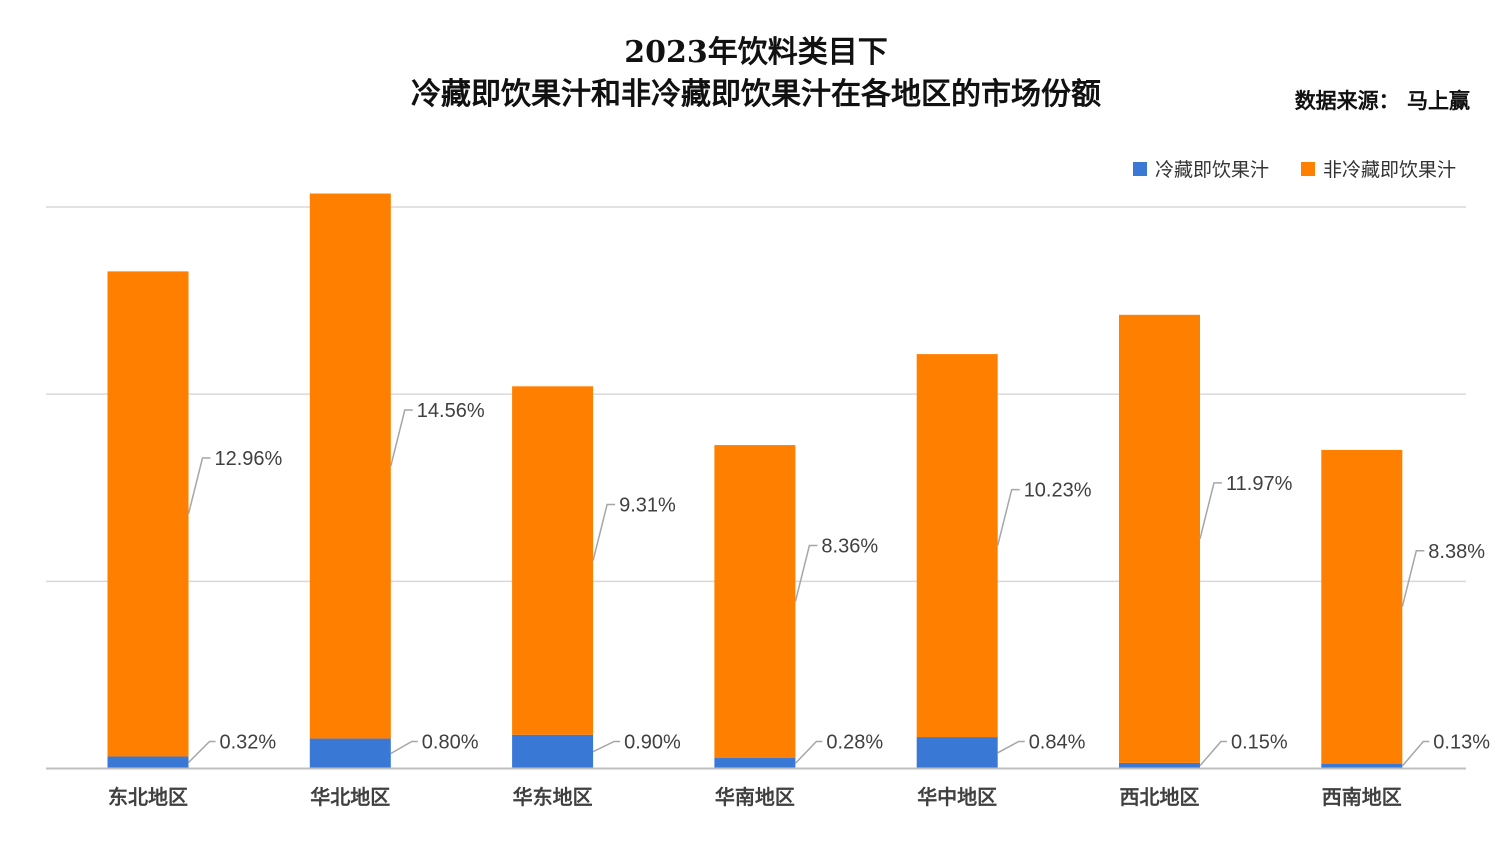 The width and height of the screenshot is (1512, 850). I want to click on data-label-chilled-2: 0.80%, so click(450, 743).